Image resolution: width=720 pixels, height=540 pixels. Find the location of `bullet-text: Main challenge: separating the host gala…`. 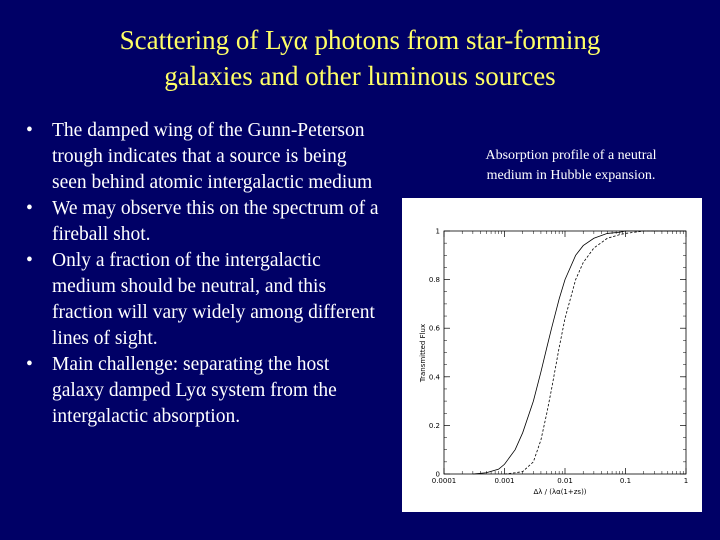

bullet-text: Main challenge: separating the host gala… is located at coordinates (194, 390).